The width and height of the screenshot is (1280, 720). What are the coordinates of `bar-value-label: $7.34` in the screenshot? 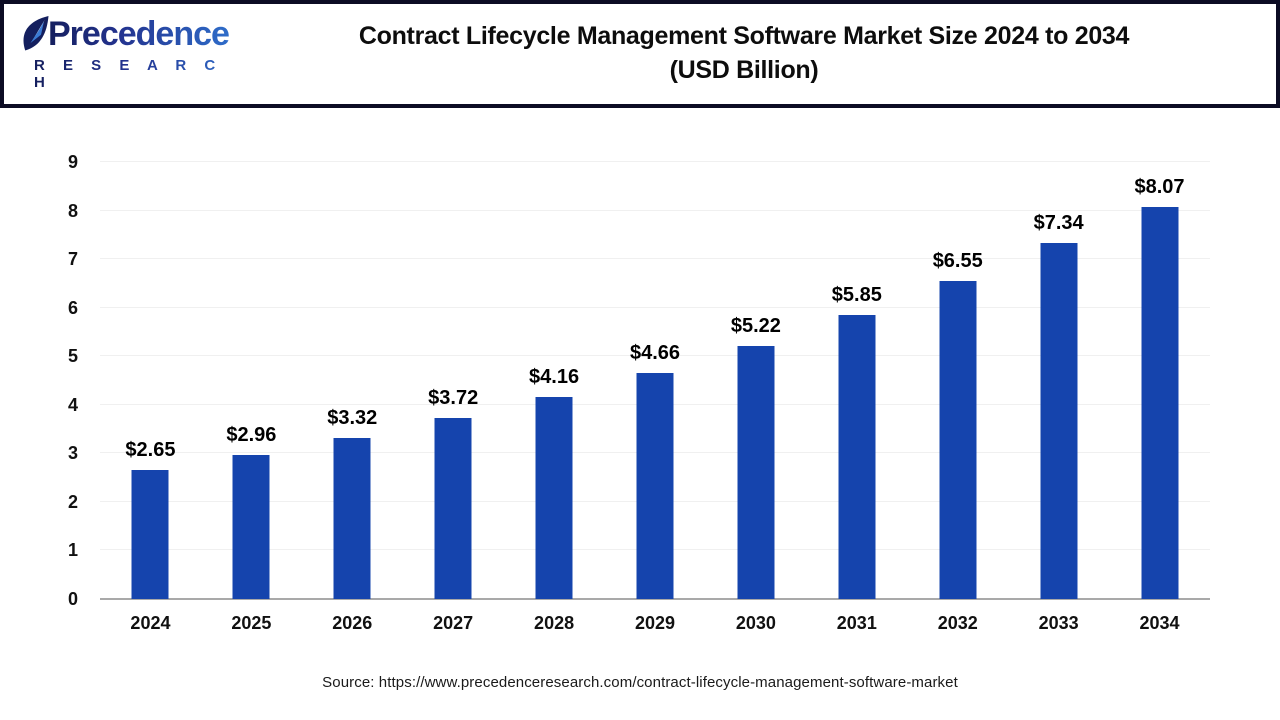 It's located at (1058, 222).